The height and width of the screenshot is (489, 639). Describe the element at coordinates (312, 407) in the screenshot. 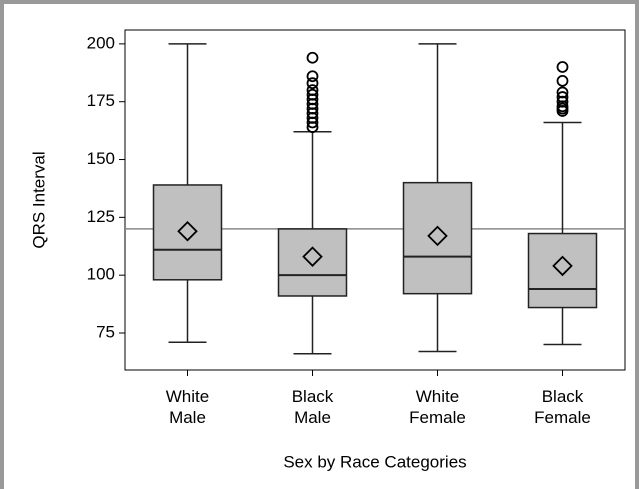

I see `x-tick-label: Black Male` at that location.